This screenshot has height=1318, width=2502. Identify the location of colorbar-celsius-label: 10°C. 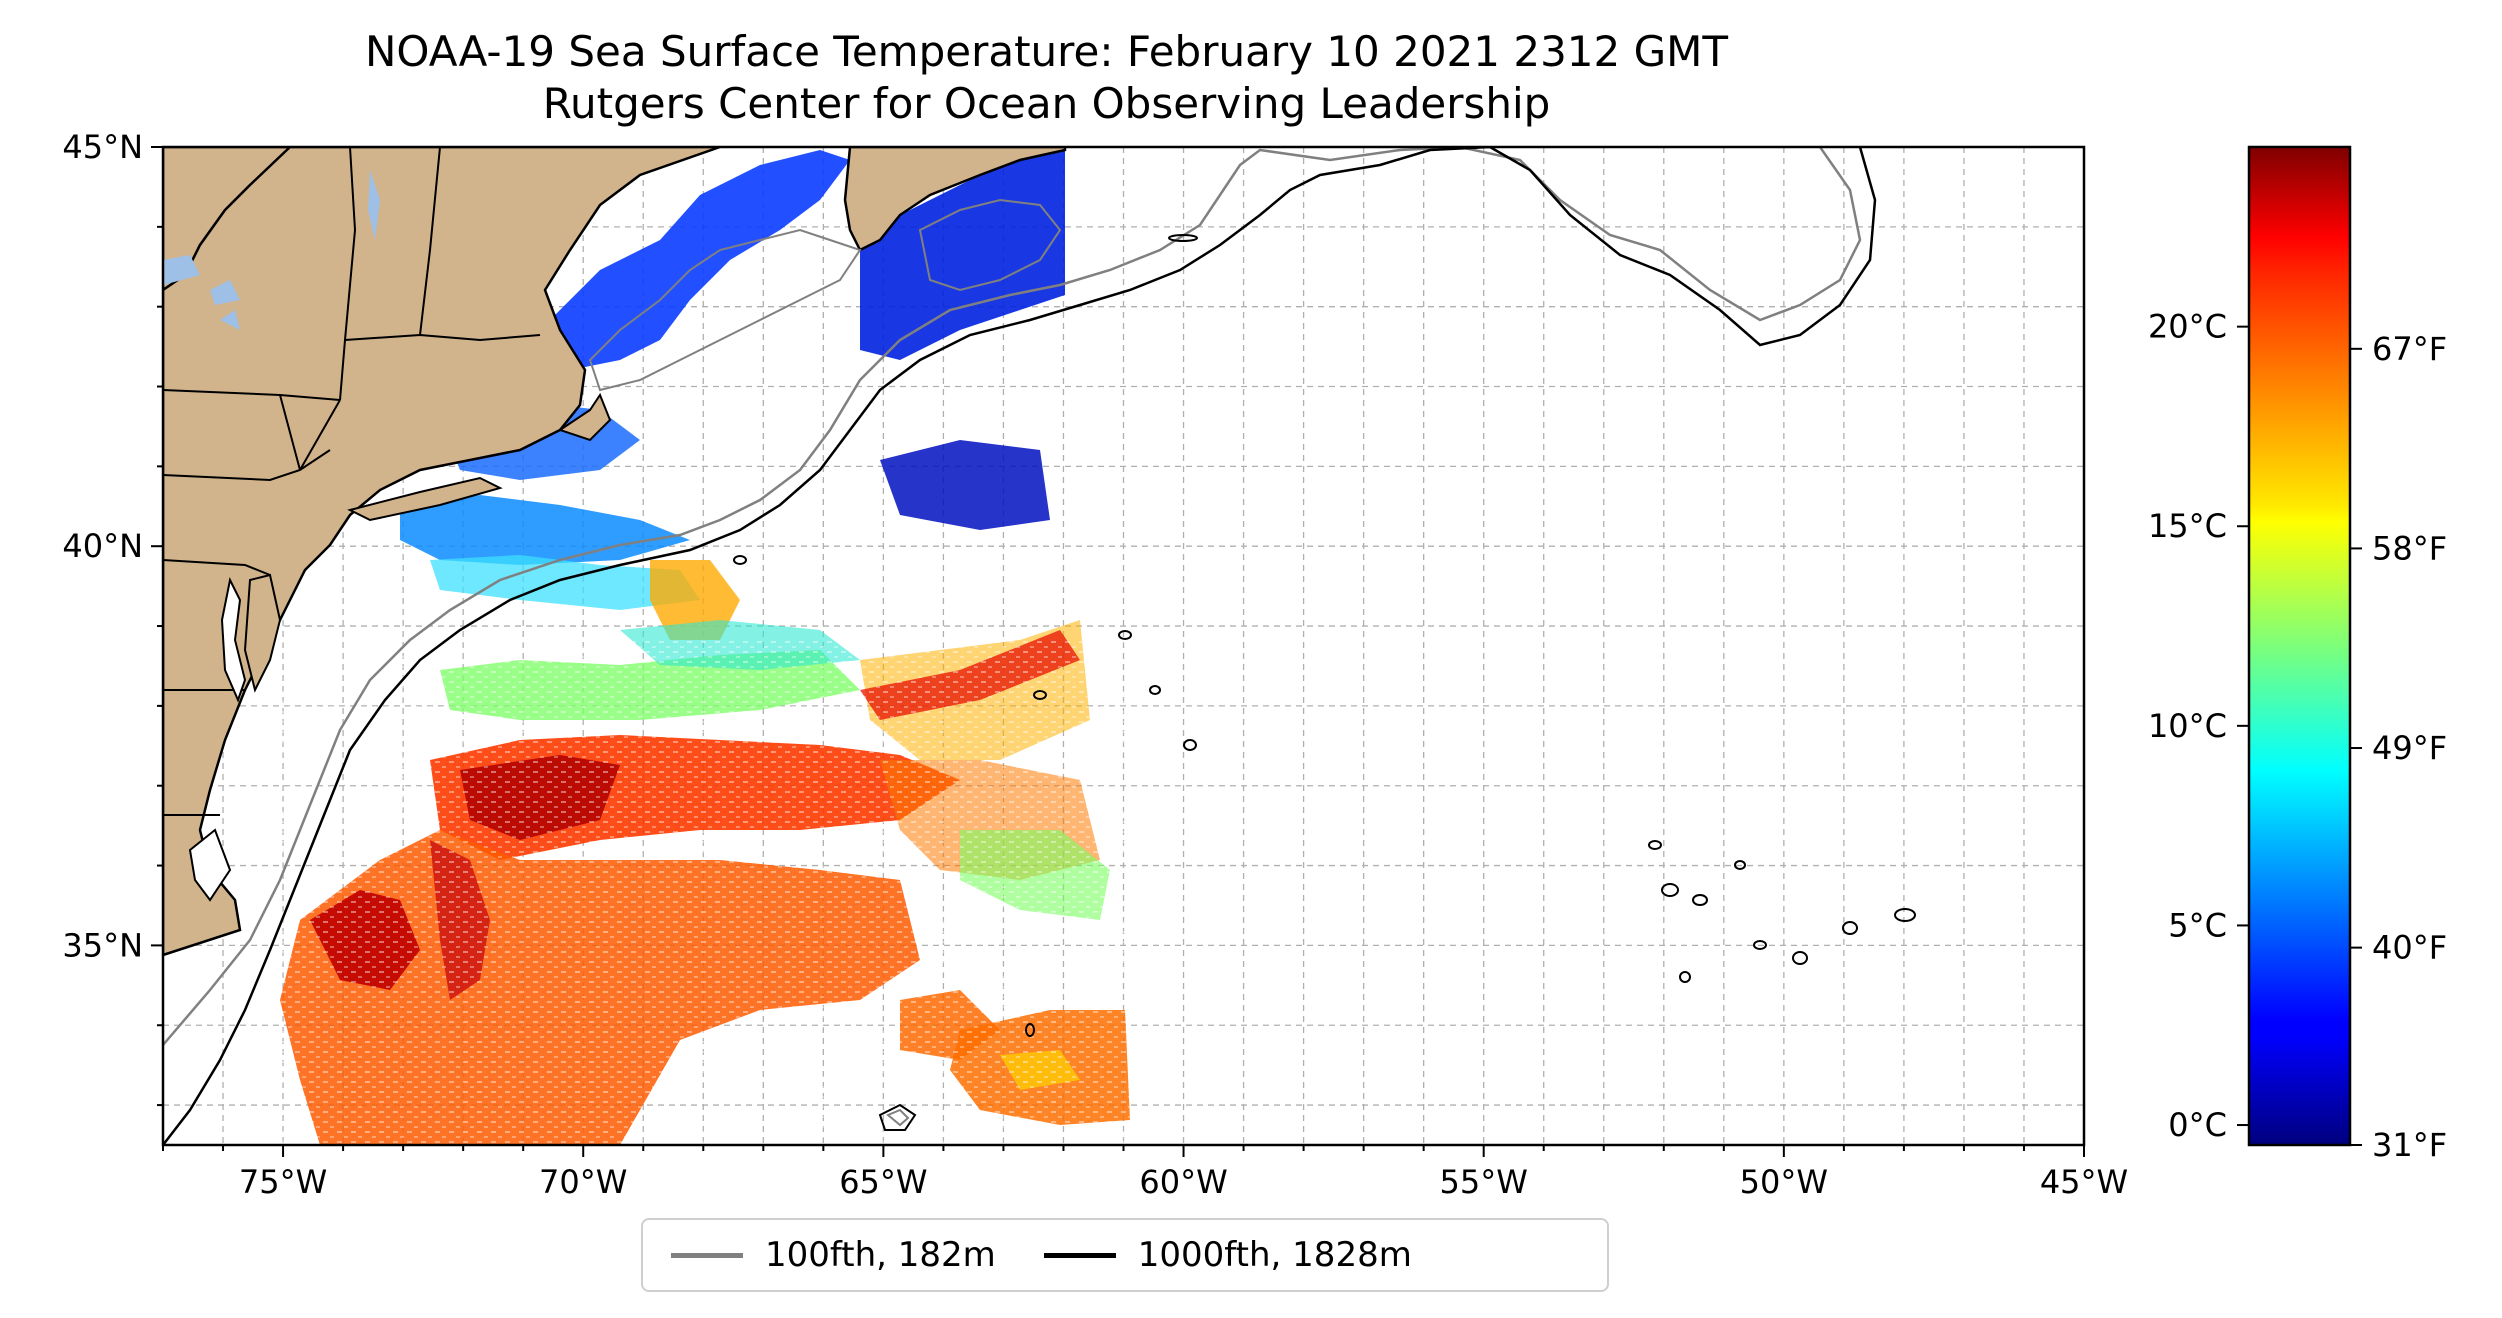
(2187, 726).